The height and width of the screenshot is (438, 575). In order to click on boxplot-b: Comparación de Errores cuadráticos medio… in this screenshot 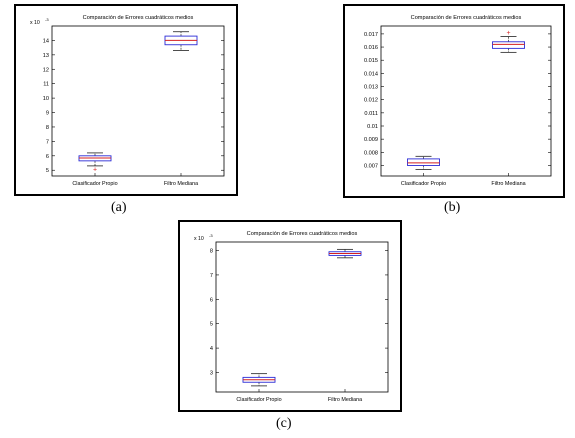, I will do `click(458, 101)`.